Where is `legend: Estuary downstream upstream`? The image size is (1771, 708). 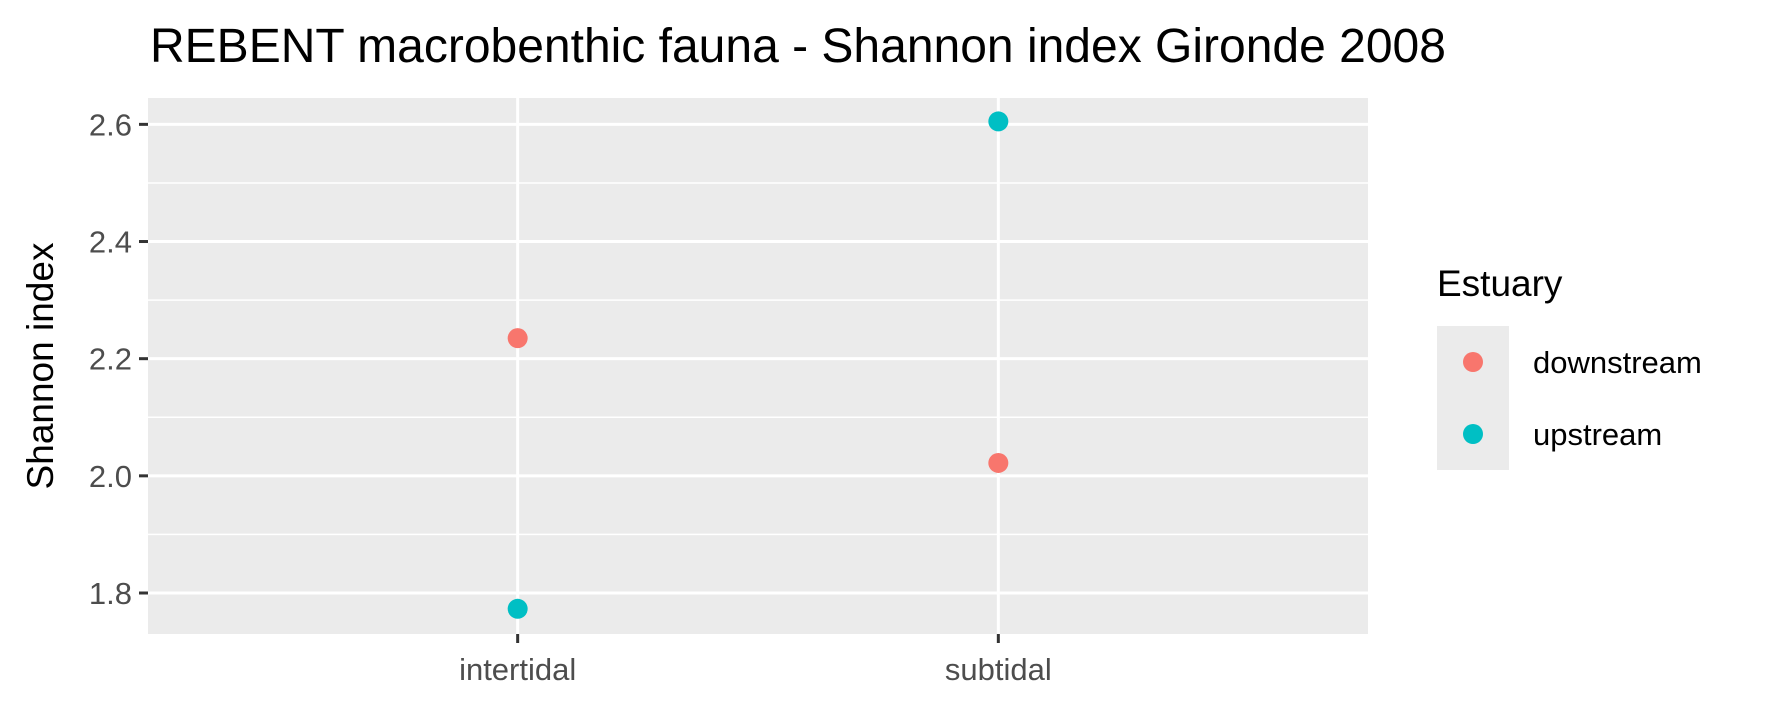
legend: Estuary downstream upstream is located at coordinates (1569, 366).